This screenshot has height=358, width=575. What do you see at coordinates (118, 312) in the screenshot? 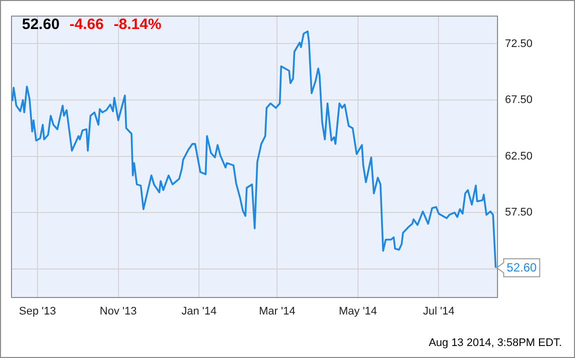
I see `x-tick-label: Nov '13` at bounding box center [118, 312].